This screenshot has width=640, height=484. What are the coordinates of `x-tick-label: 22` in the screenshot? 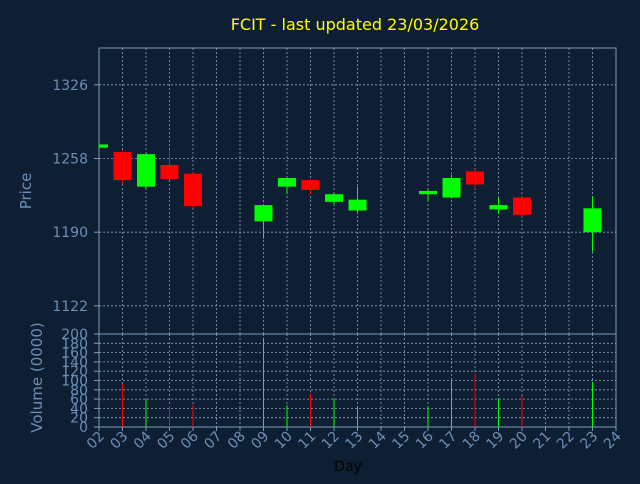 It's located at (566, 441).